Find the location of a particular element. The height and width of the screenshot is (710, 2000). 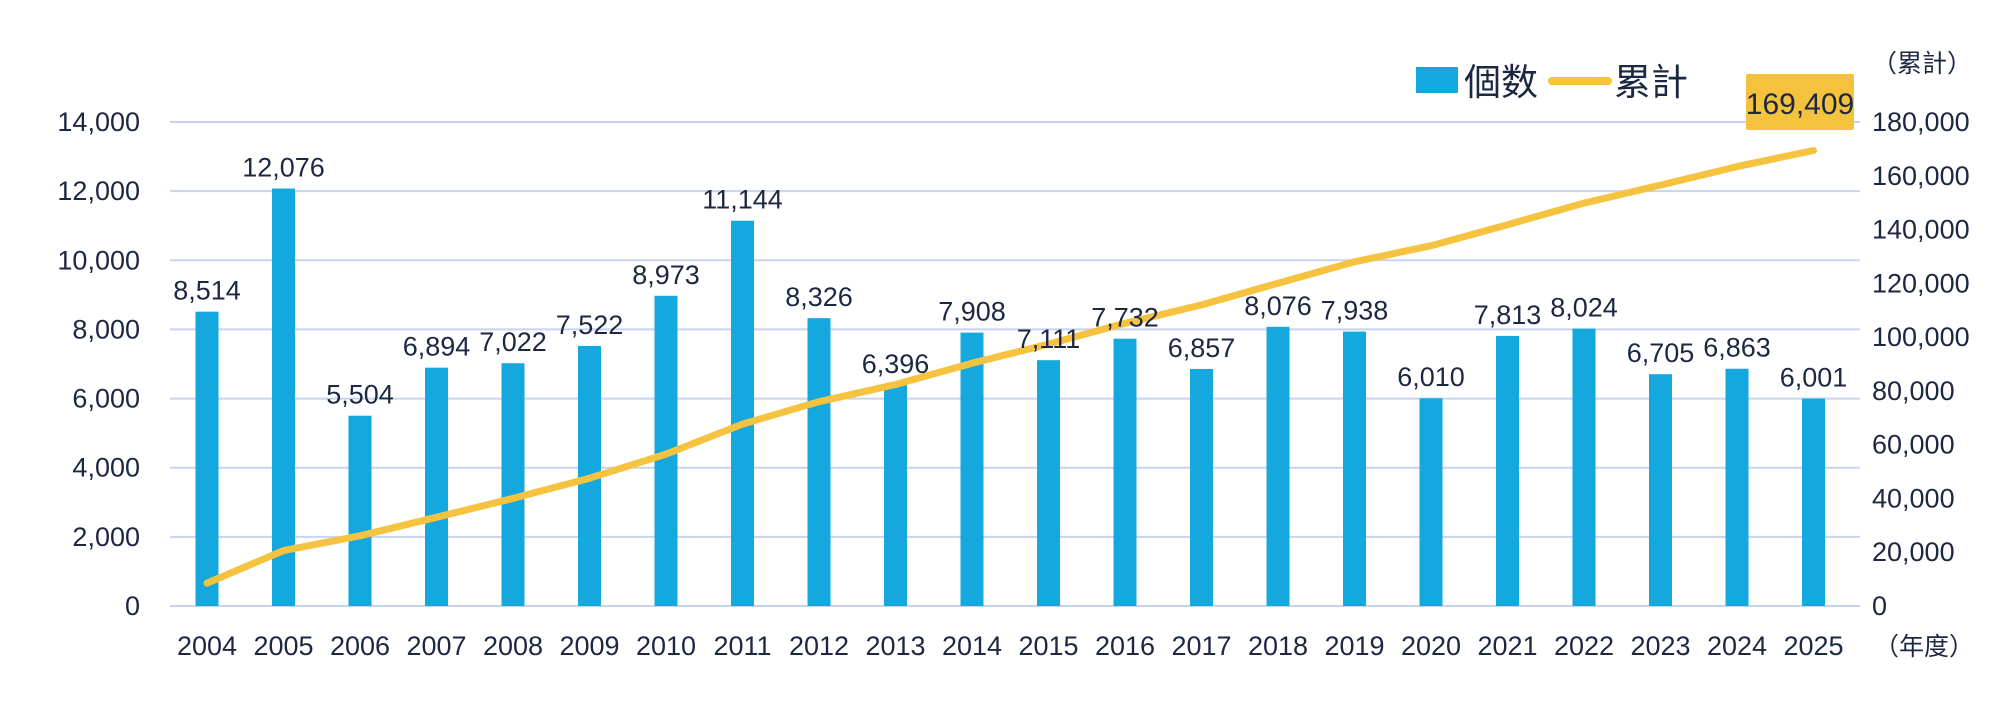

bar-2006 is located at coordinates (360, 510).